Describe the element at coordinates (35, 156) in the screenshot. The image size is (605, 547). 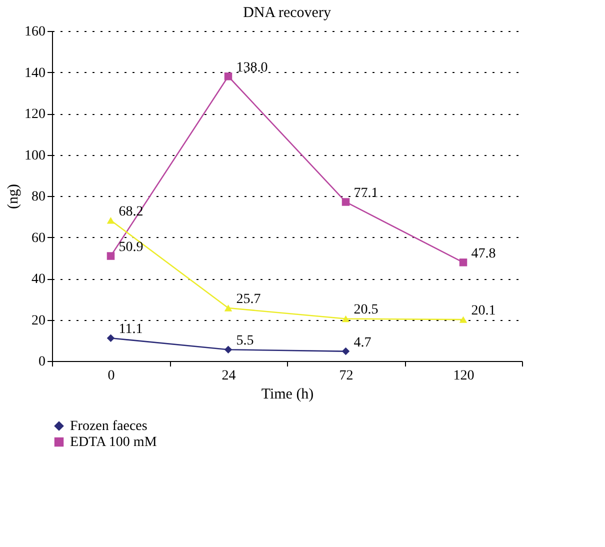
I see `y-tick-label: 100` at that location.